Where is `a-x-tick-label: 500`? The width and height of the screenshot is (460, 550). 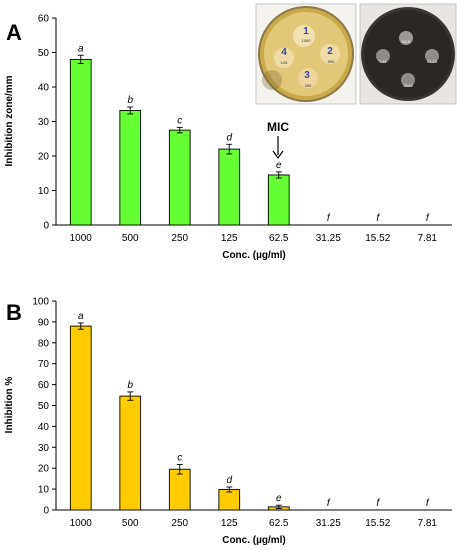
a-x-tick-label: 500 is located at coordinates (130, 238).